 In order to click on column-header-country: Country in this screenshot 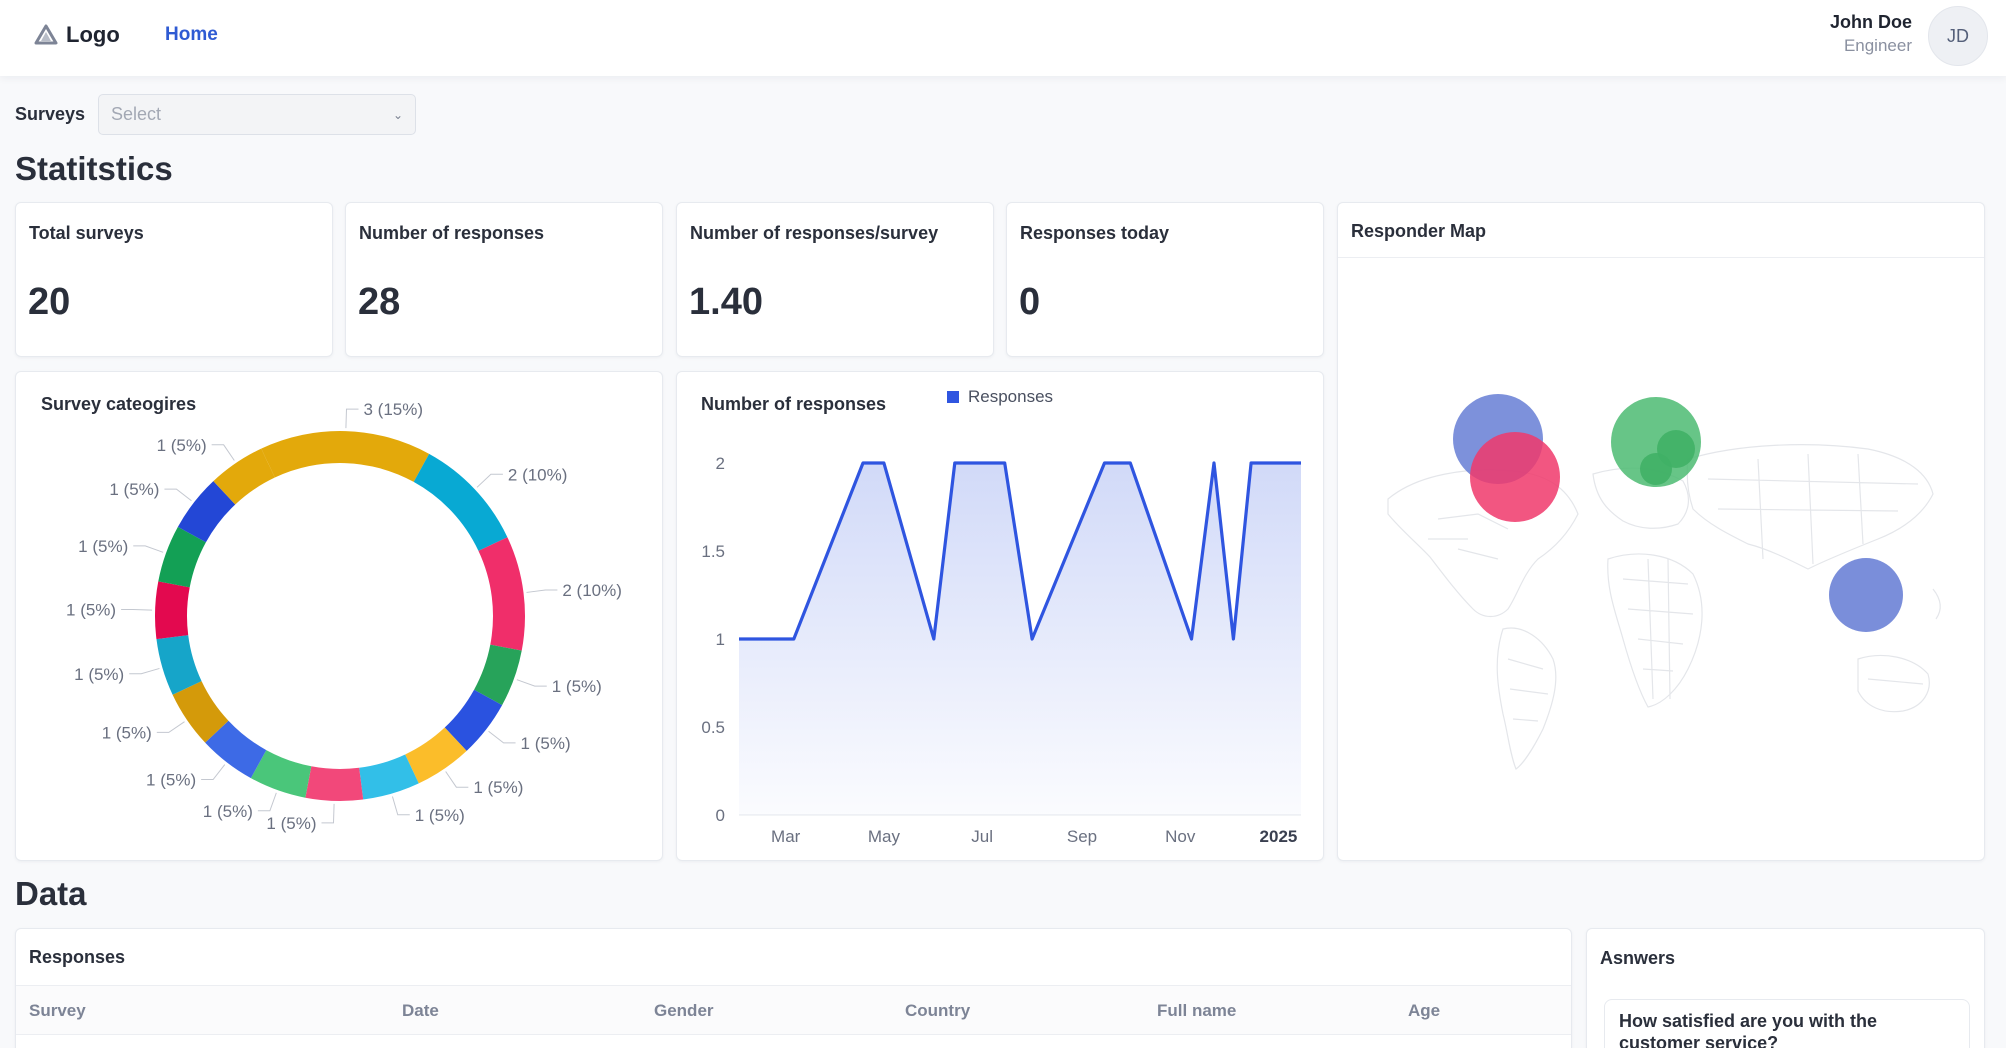, I will do `click(938, 1010)`.